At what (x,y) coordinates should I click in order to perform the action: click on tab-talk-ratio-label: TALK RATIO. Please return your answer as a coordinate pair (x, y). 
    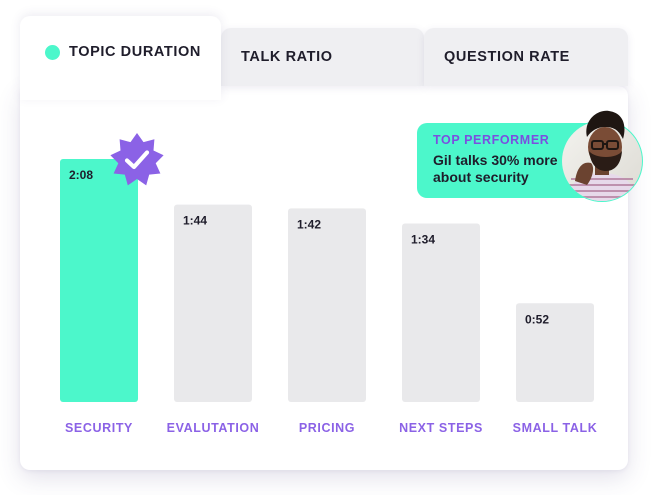
    Looking at the image, I should click on (287, 57).